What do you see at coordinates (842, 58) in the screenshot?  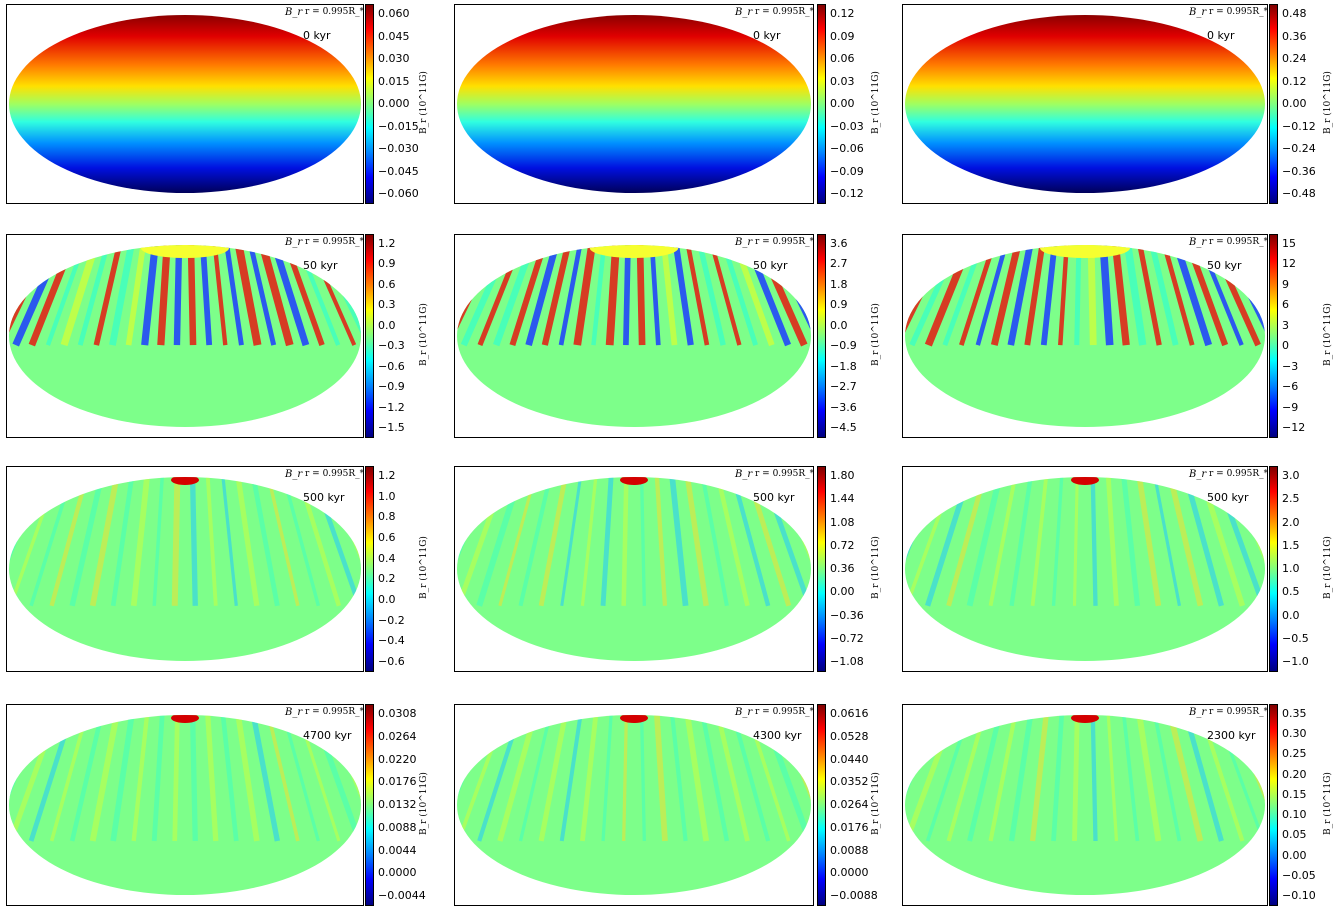 I see `colorbar-tick-label: 0.06` at bounding box center [842, 58].